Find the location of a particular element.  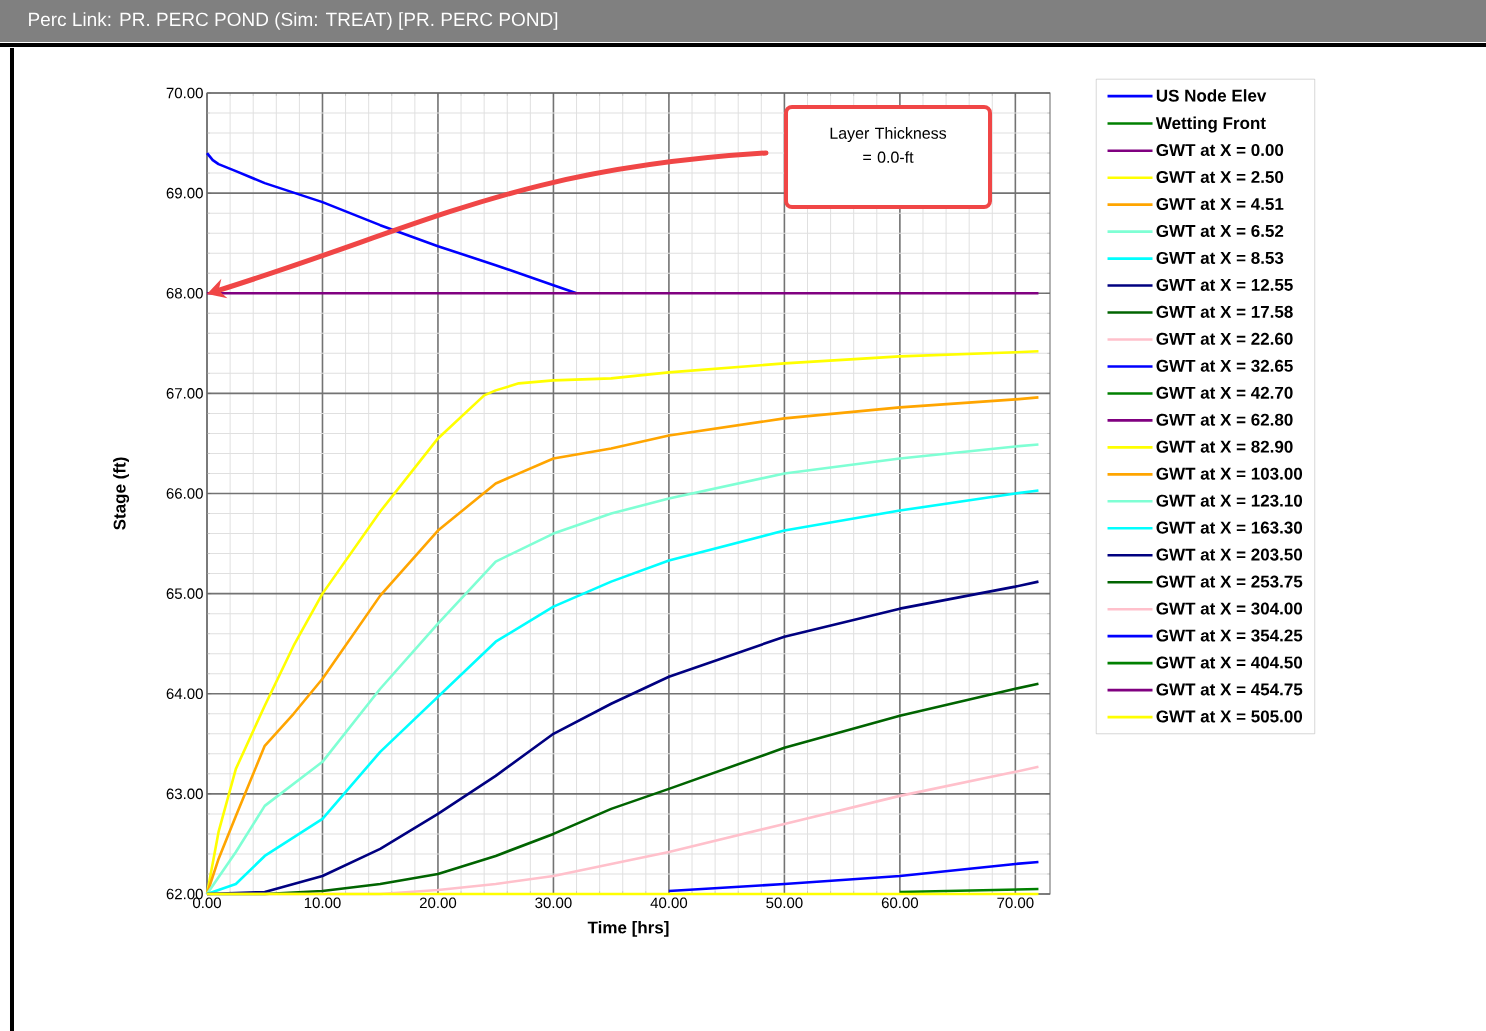

legend-label: GWT at X = 2.50 is located at coordinates (1220, 177).